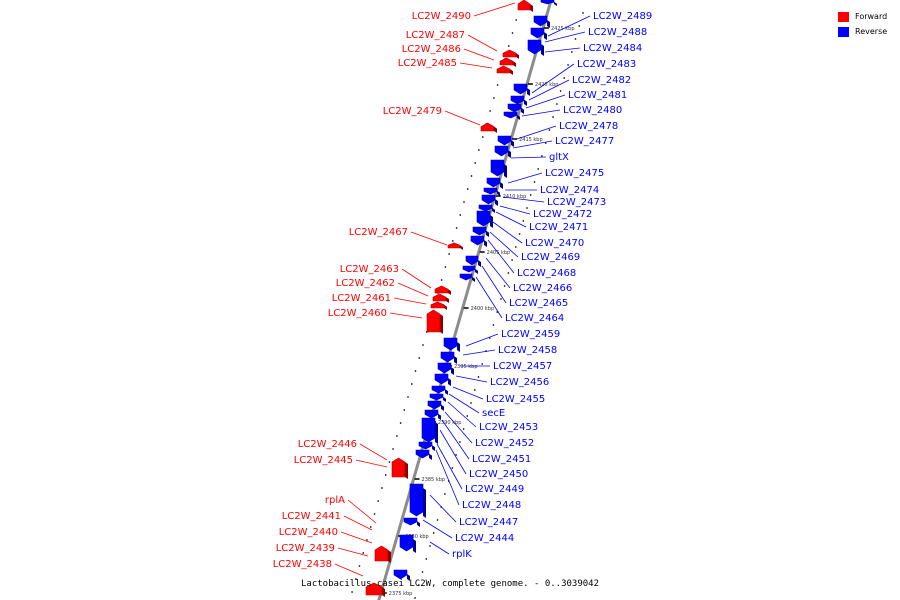 The image size is (900, 600). I want to click on legend-item-forward: Forward, so click(862, 16).